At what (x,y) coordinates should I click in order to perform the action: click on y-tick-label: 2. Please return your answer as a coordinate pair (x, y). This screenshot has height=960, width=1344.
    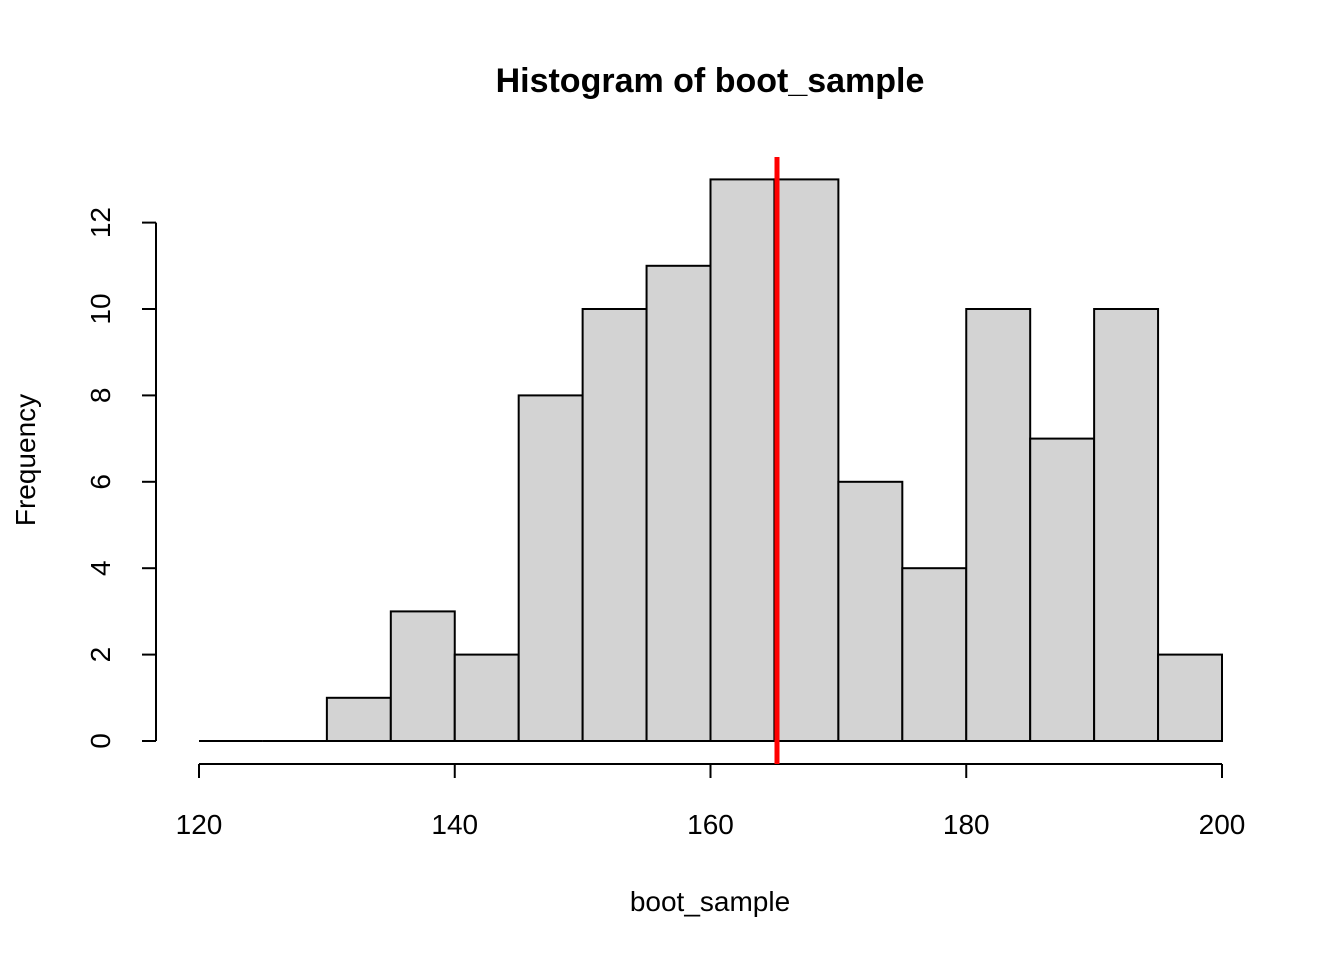
    Looking at the image, I should click on (100, 655).